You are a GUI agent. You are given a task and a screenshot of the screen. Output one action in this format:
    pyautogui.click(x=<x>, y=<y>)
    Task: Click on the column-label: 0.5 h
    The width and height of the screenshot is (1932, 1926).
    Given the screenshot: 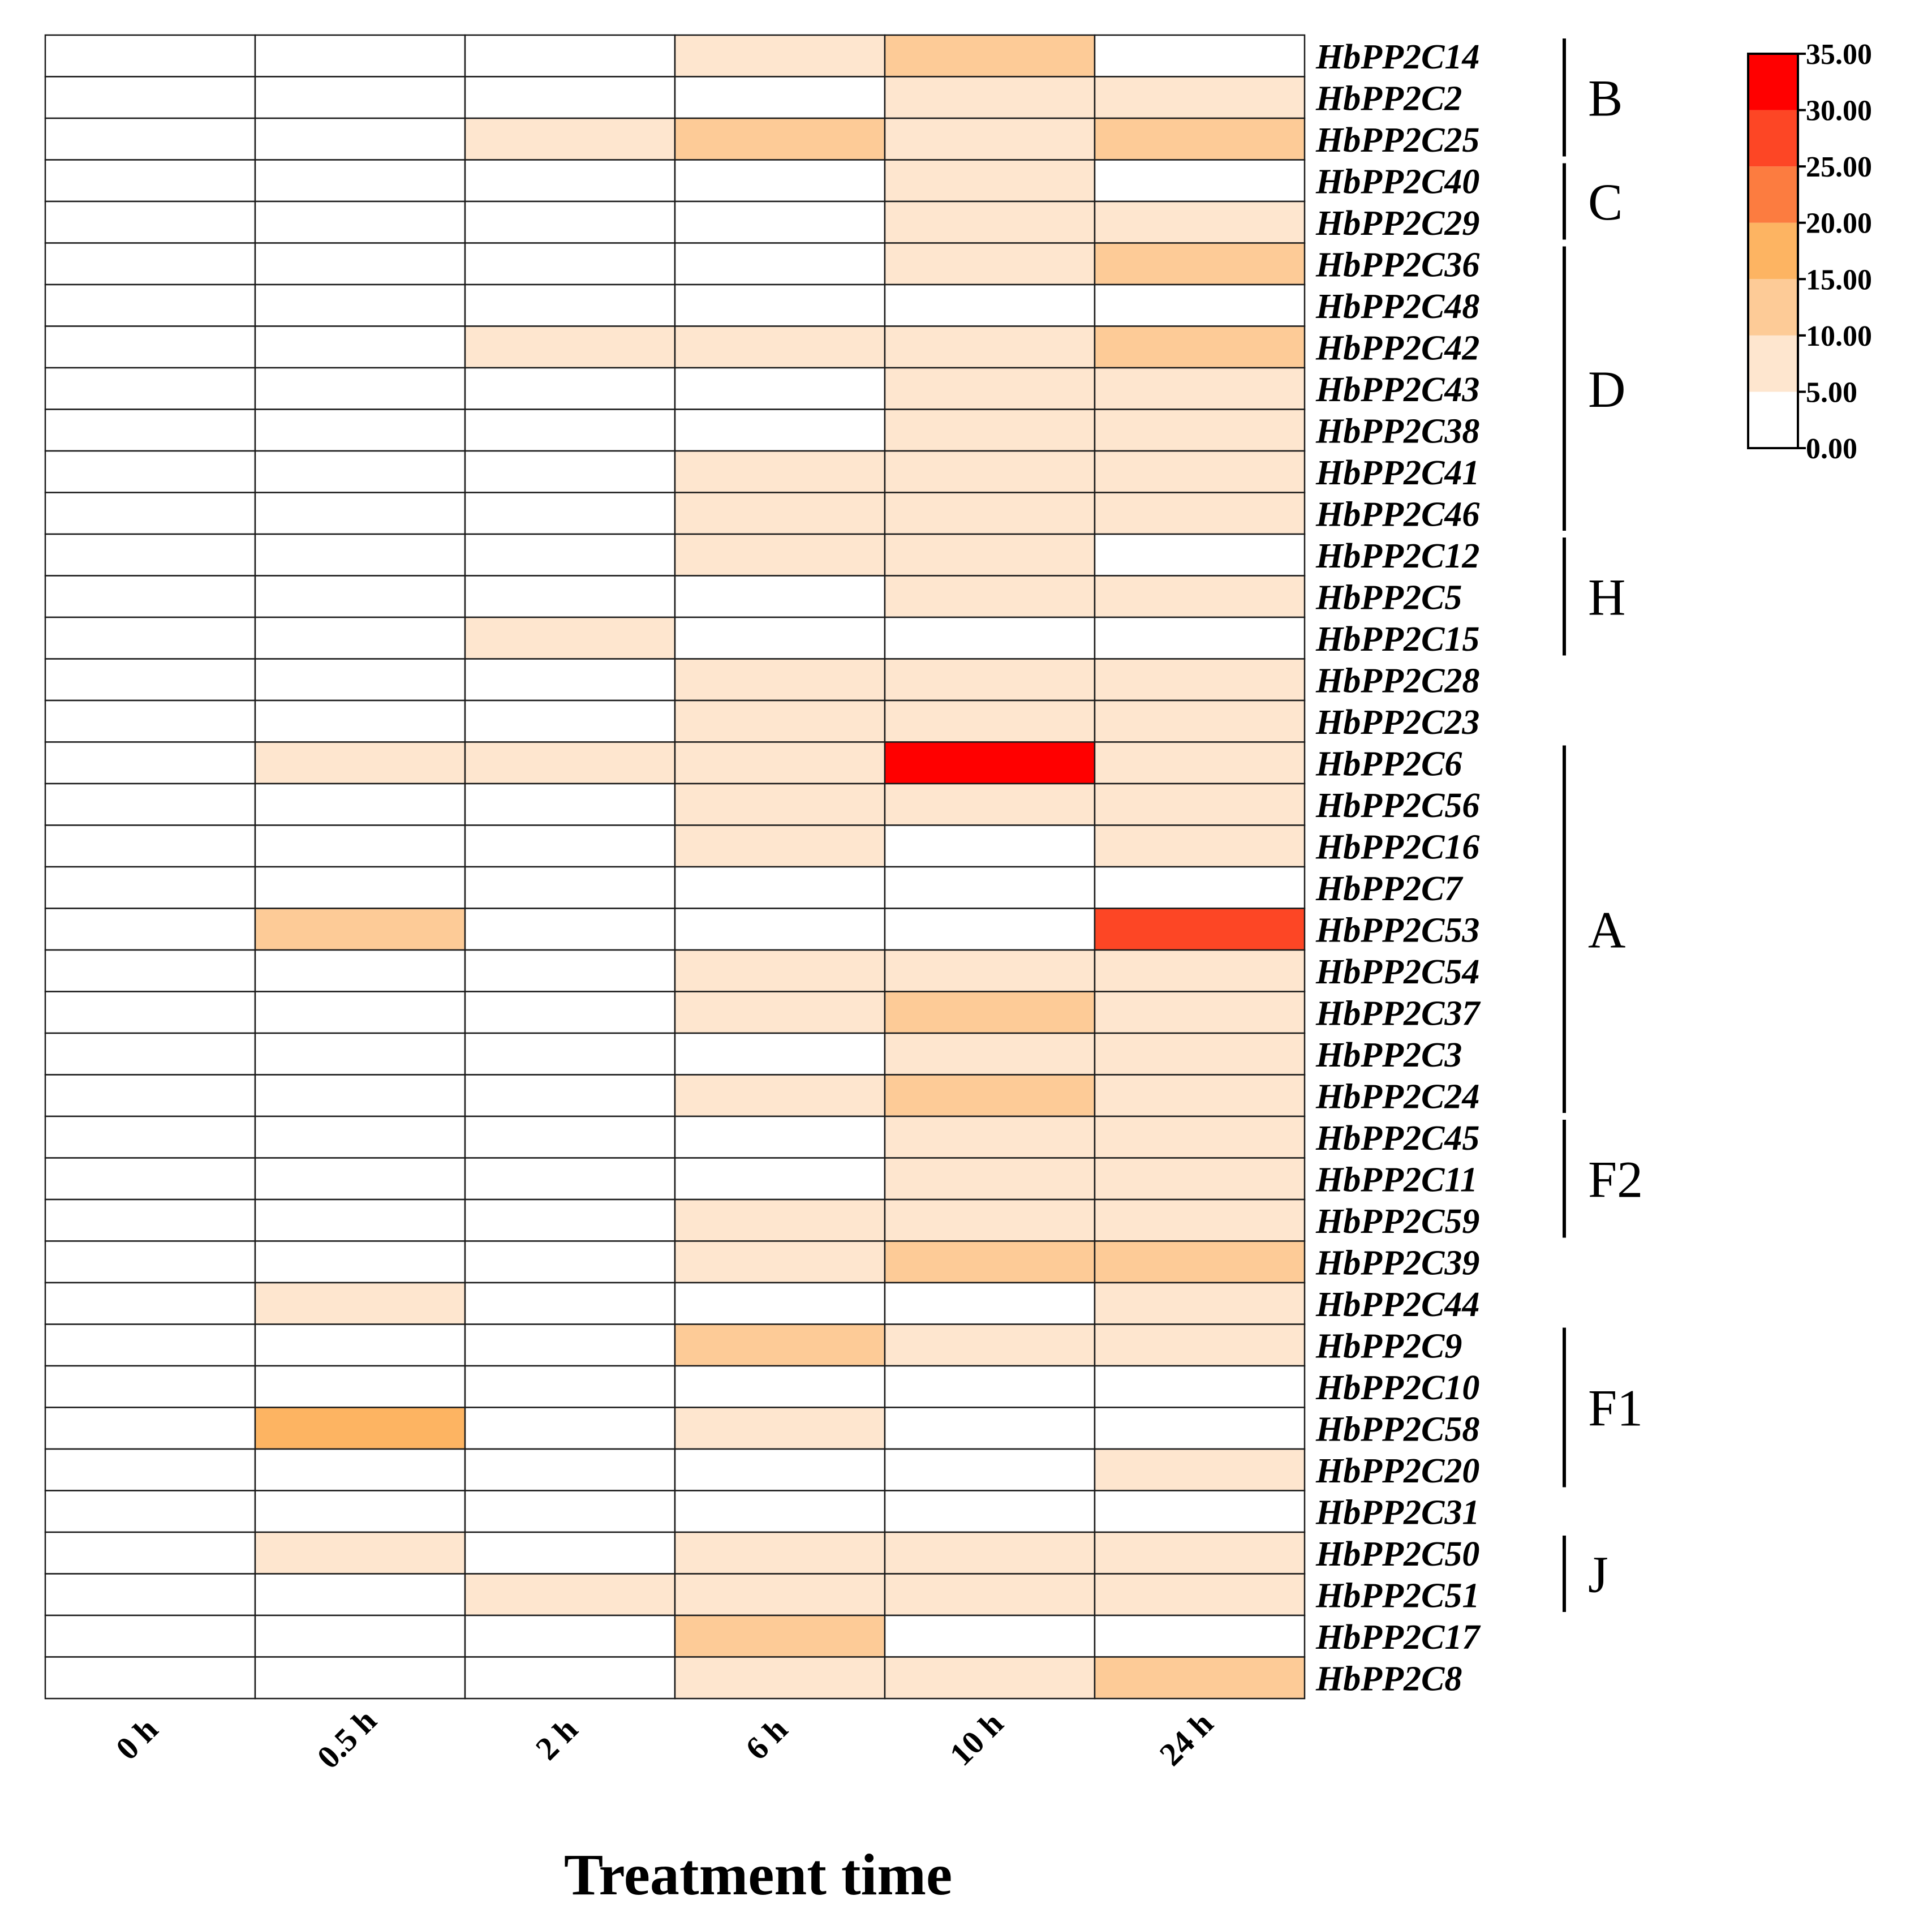 What is the action you would take?
    pyautogui.click(x=347, y=1738)
    